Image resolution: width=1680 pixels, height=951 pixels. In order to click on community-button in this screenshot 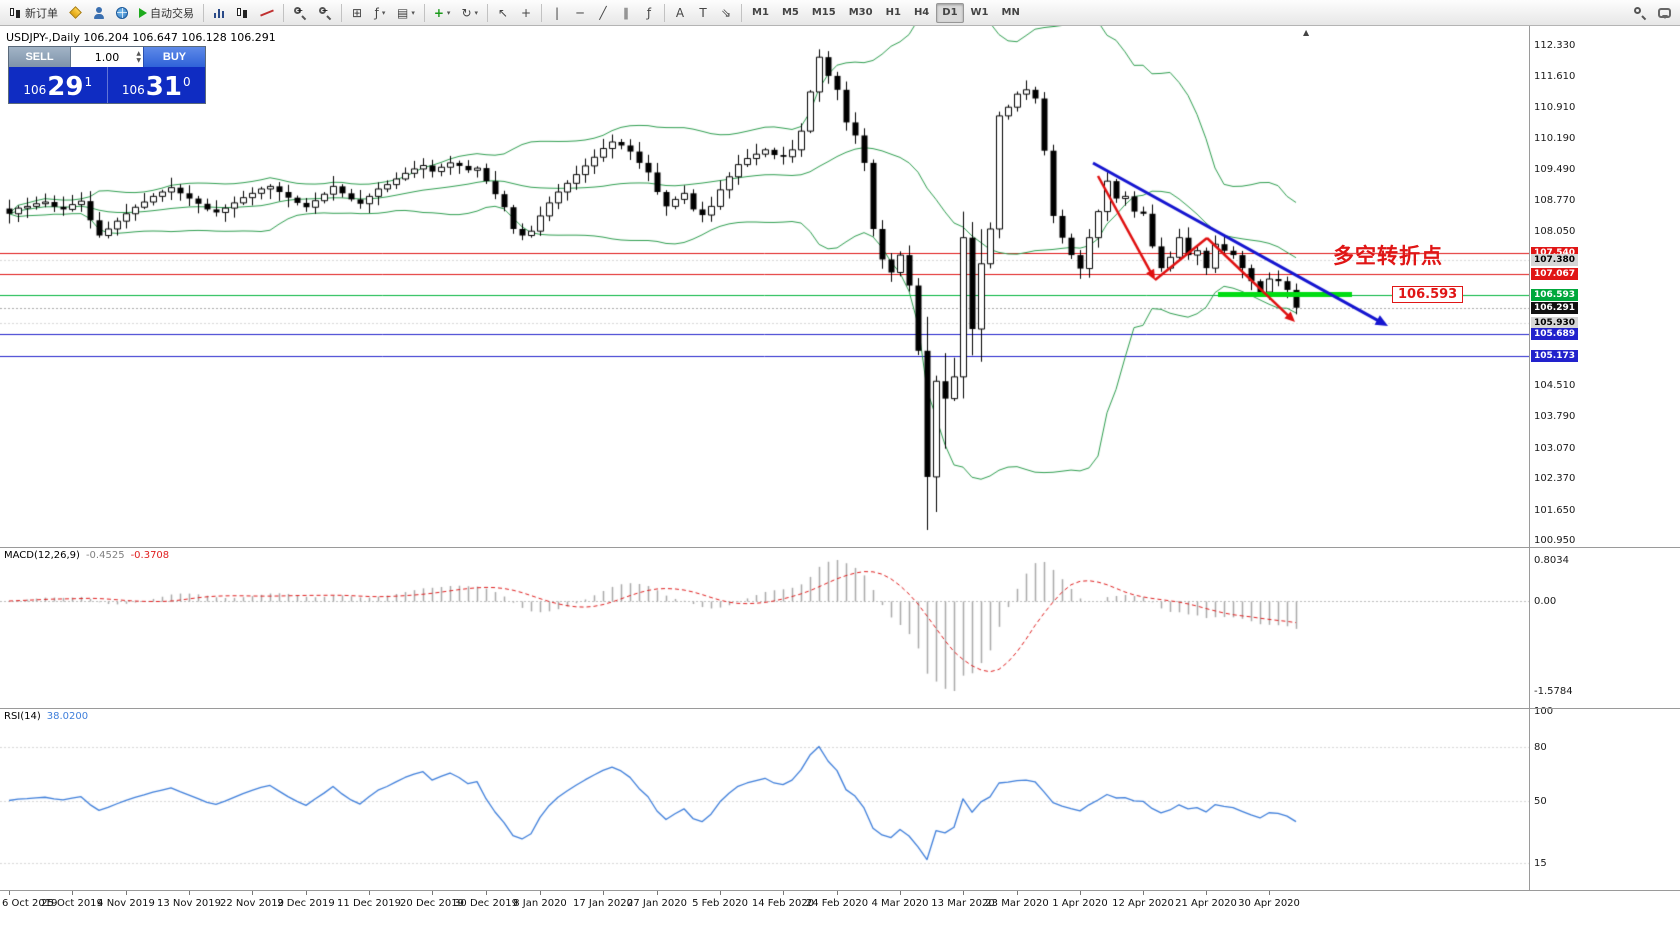, I will do `click(122, 13)`.